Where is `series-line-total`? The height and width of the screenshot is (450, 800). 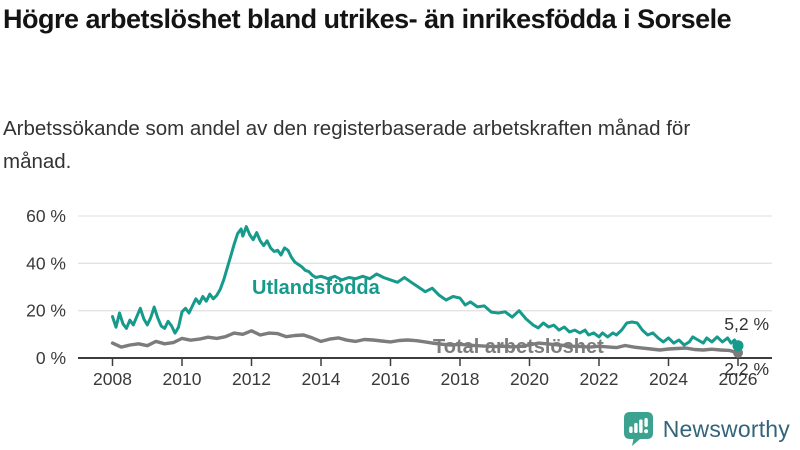 series-line-total is located at coordinates (425, 342).